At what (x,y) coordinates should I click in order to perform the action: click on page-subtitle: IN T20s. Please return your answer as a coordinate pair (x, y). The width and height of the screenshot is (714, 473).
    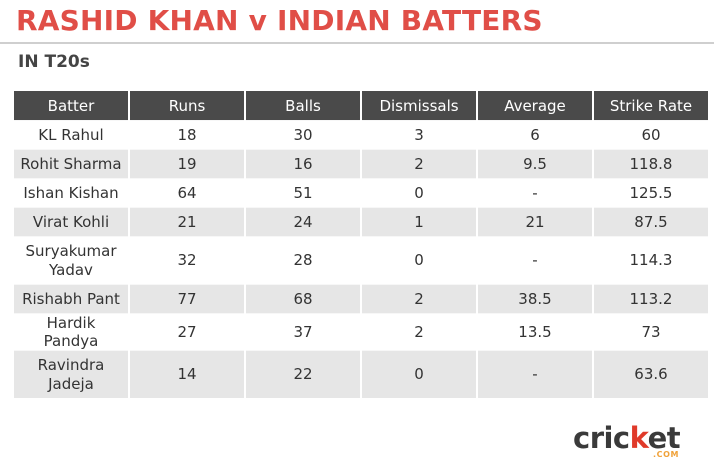
    Looking at the image, I should click on (54, 62).